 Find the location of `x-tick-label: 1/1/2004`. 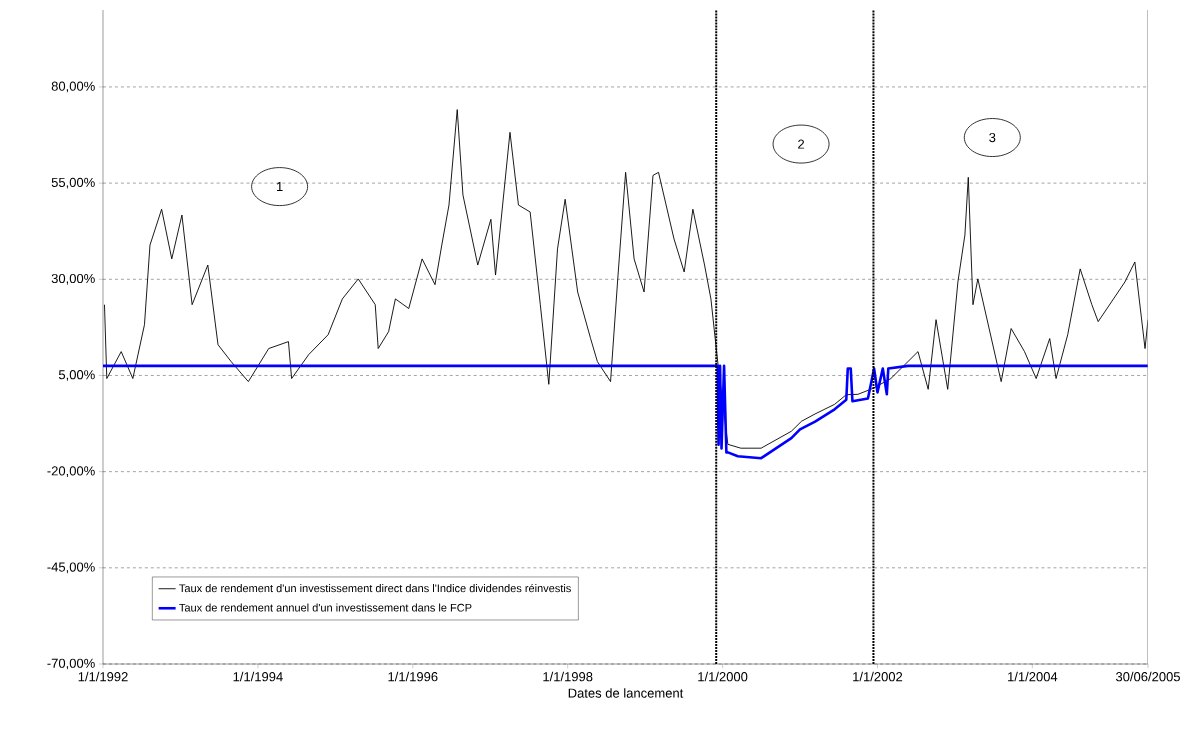

x-tick-label: 1/1/2004 is located at coordinates (1033, 676).